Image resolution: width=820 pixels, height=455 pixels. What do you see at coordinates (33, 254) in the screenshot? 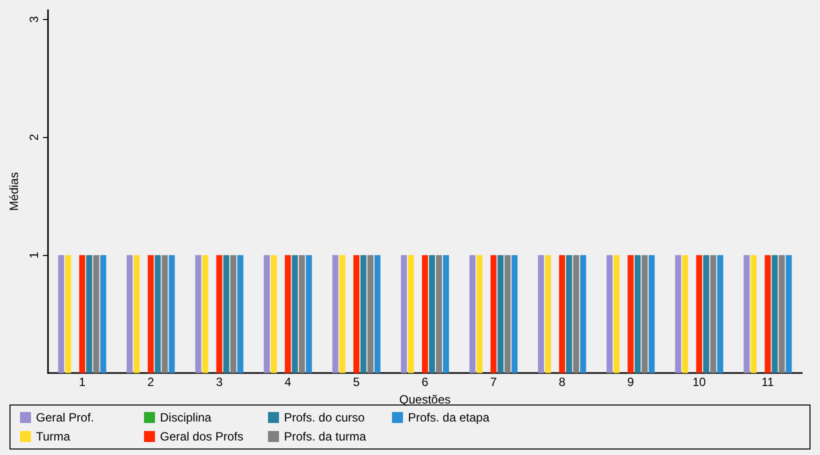
I see `y-tick-label: 1` at bounding box center [33, 254].